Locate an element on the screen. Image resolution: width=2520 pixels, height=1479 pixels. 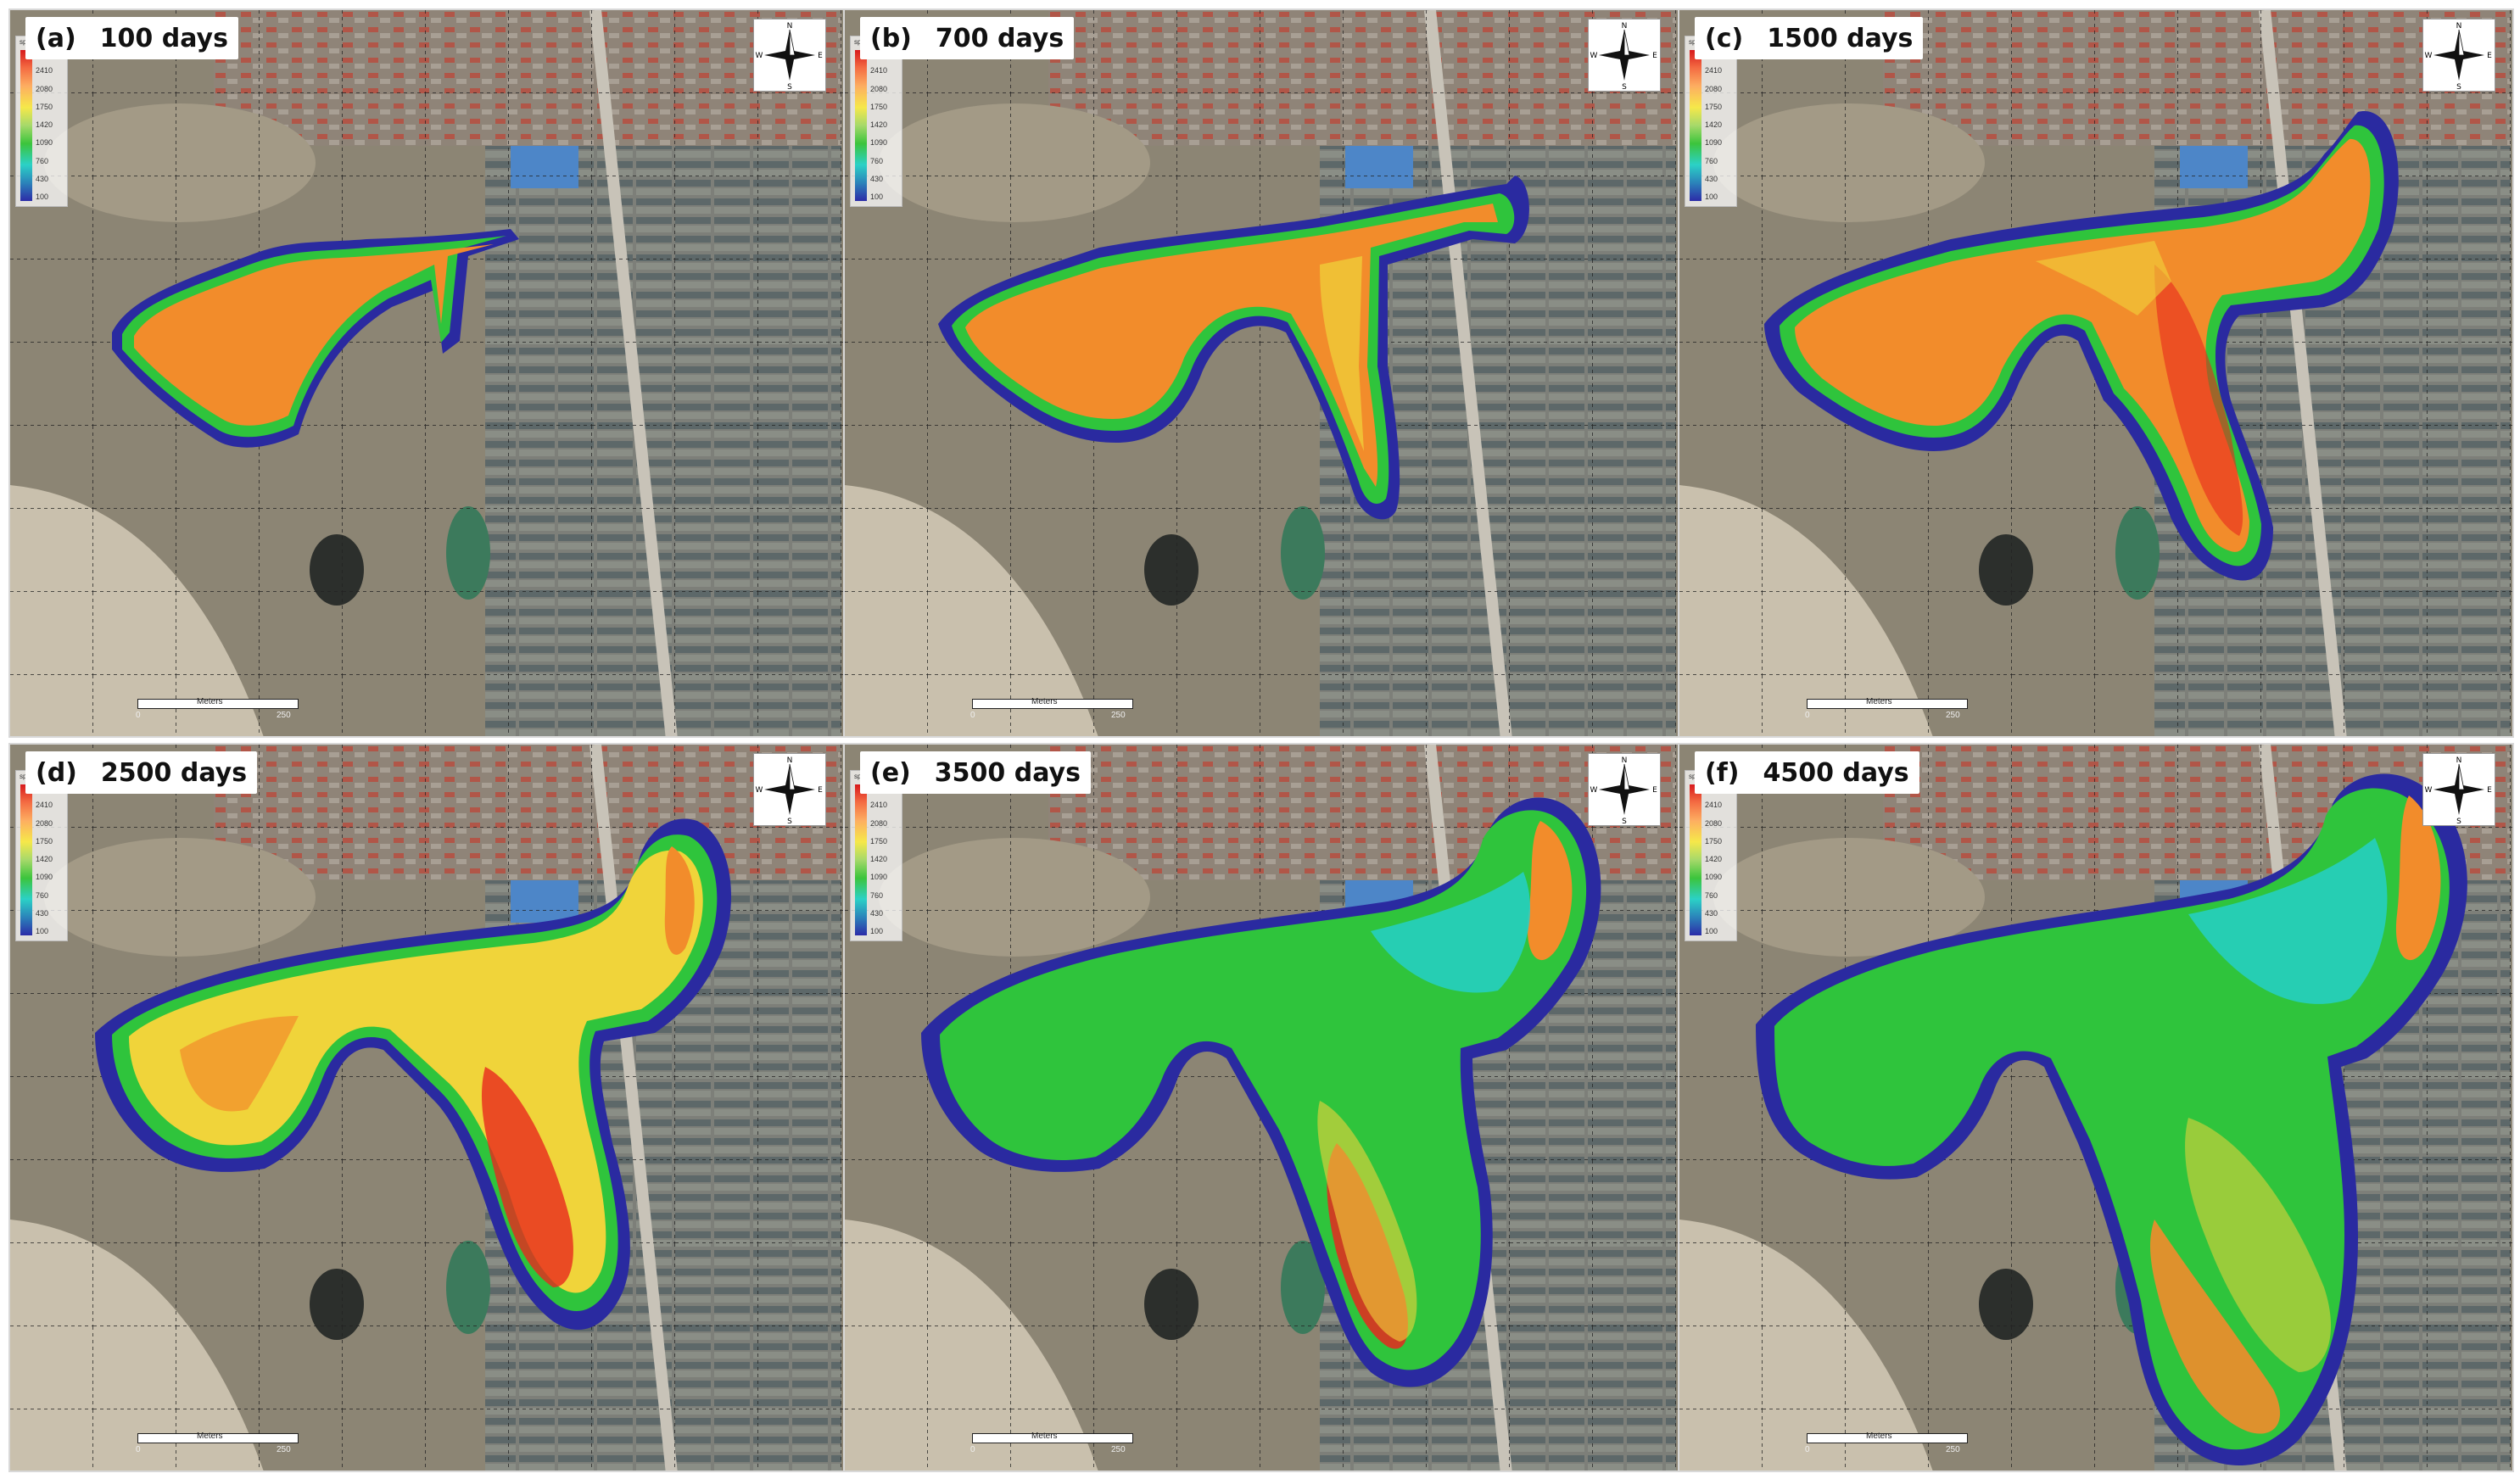
panel-title: (d) 2500 days is located at coordinates (141, 772).